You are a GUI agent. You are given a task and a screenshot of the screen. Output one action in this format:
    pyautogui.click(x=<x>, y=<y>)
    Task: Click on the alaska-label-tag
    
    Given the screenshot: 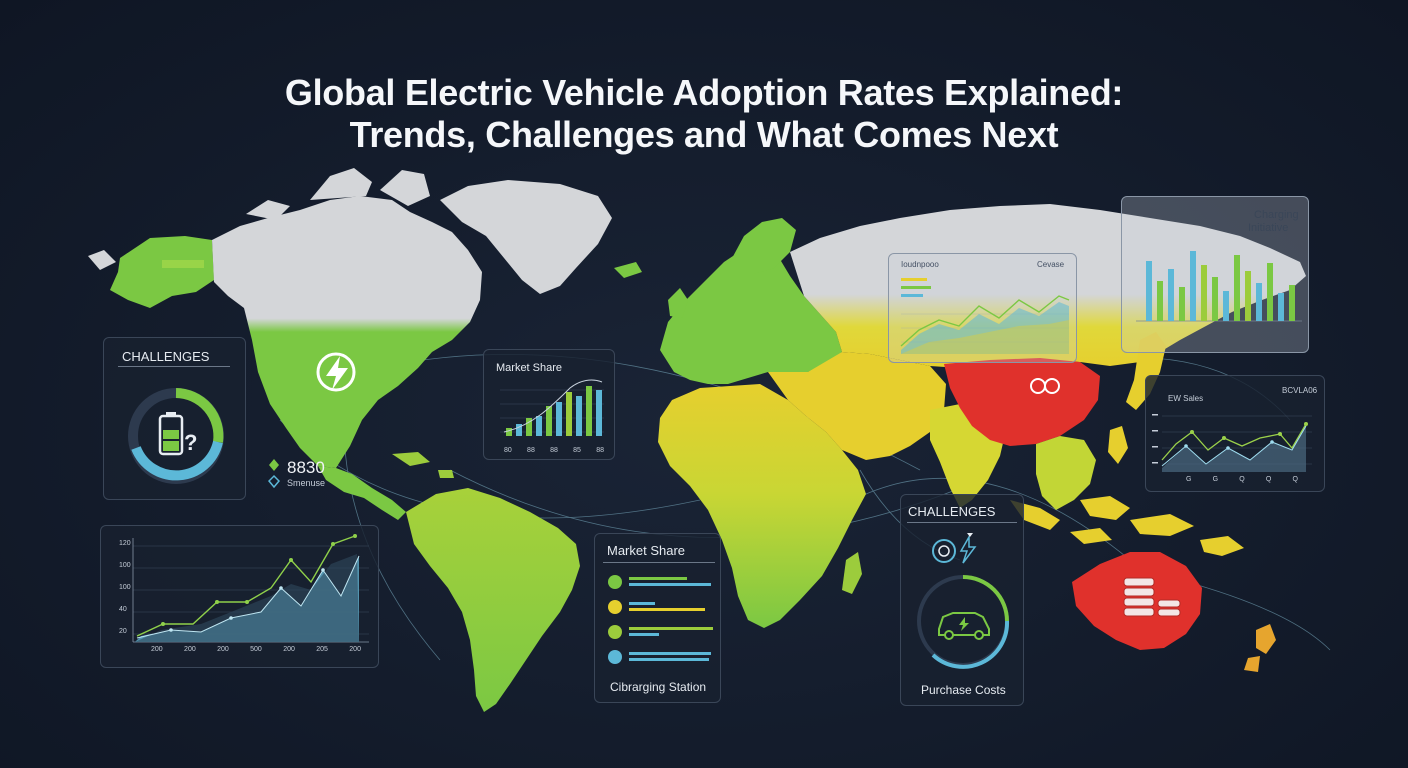 What is the action you would take?
    pyautogui.click(x=183, y=264)
    